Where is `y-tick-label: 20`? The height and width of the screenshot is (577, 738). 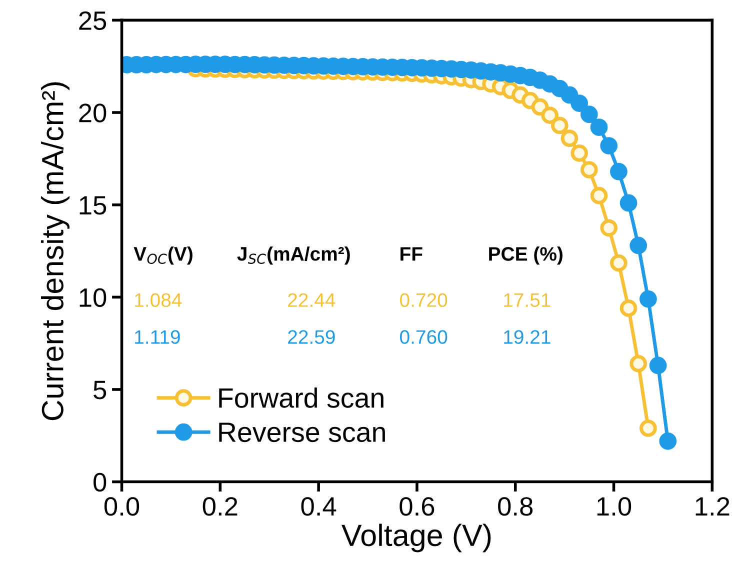 y-tick-label: 20 is located at coordinates (92, 113).